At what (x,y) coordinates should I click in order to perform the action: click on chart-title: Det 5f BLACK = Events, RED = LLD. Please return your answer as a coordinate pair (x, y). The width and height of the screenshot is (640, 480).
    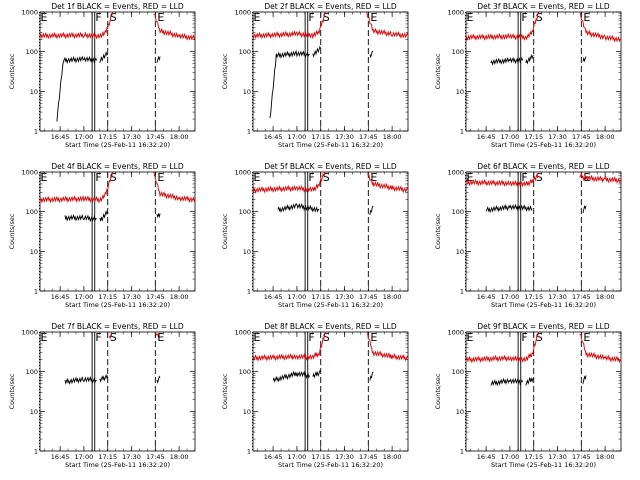
    Looking at the image, I should click on (330, 166).